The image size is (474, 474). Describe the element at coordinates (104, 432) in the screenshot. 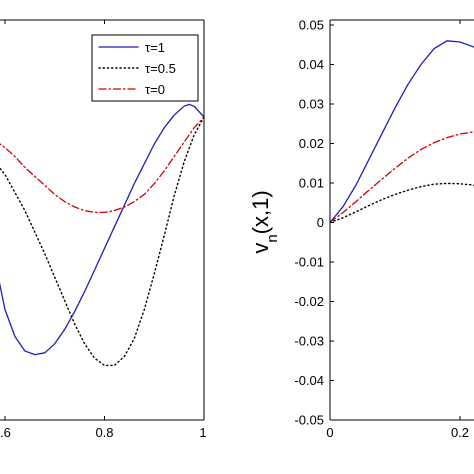

I see `x-tick-label: 0.8` at that location.